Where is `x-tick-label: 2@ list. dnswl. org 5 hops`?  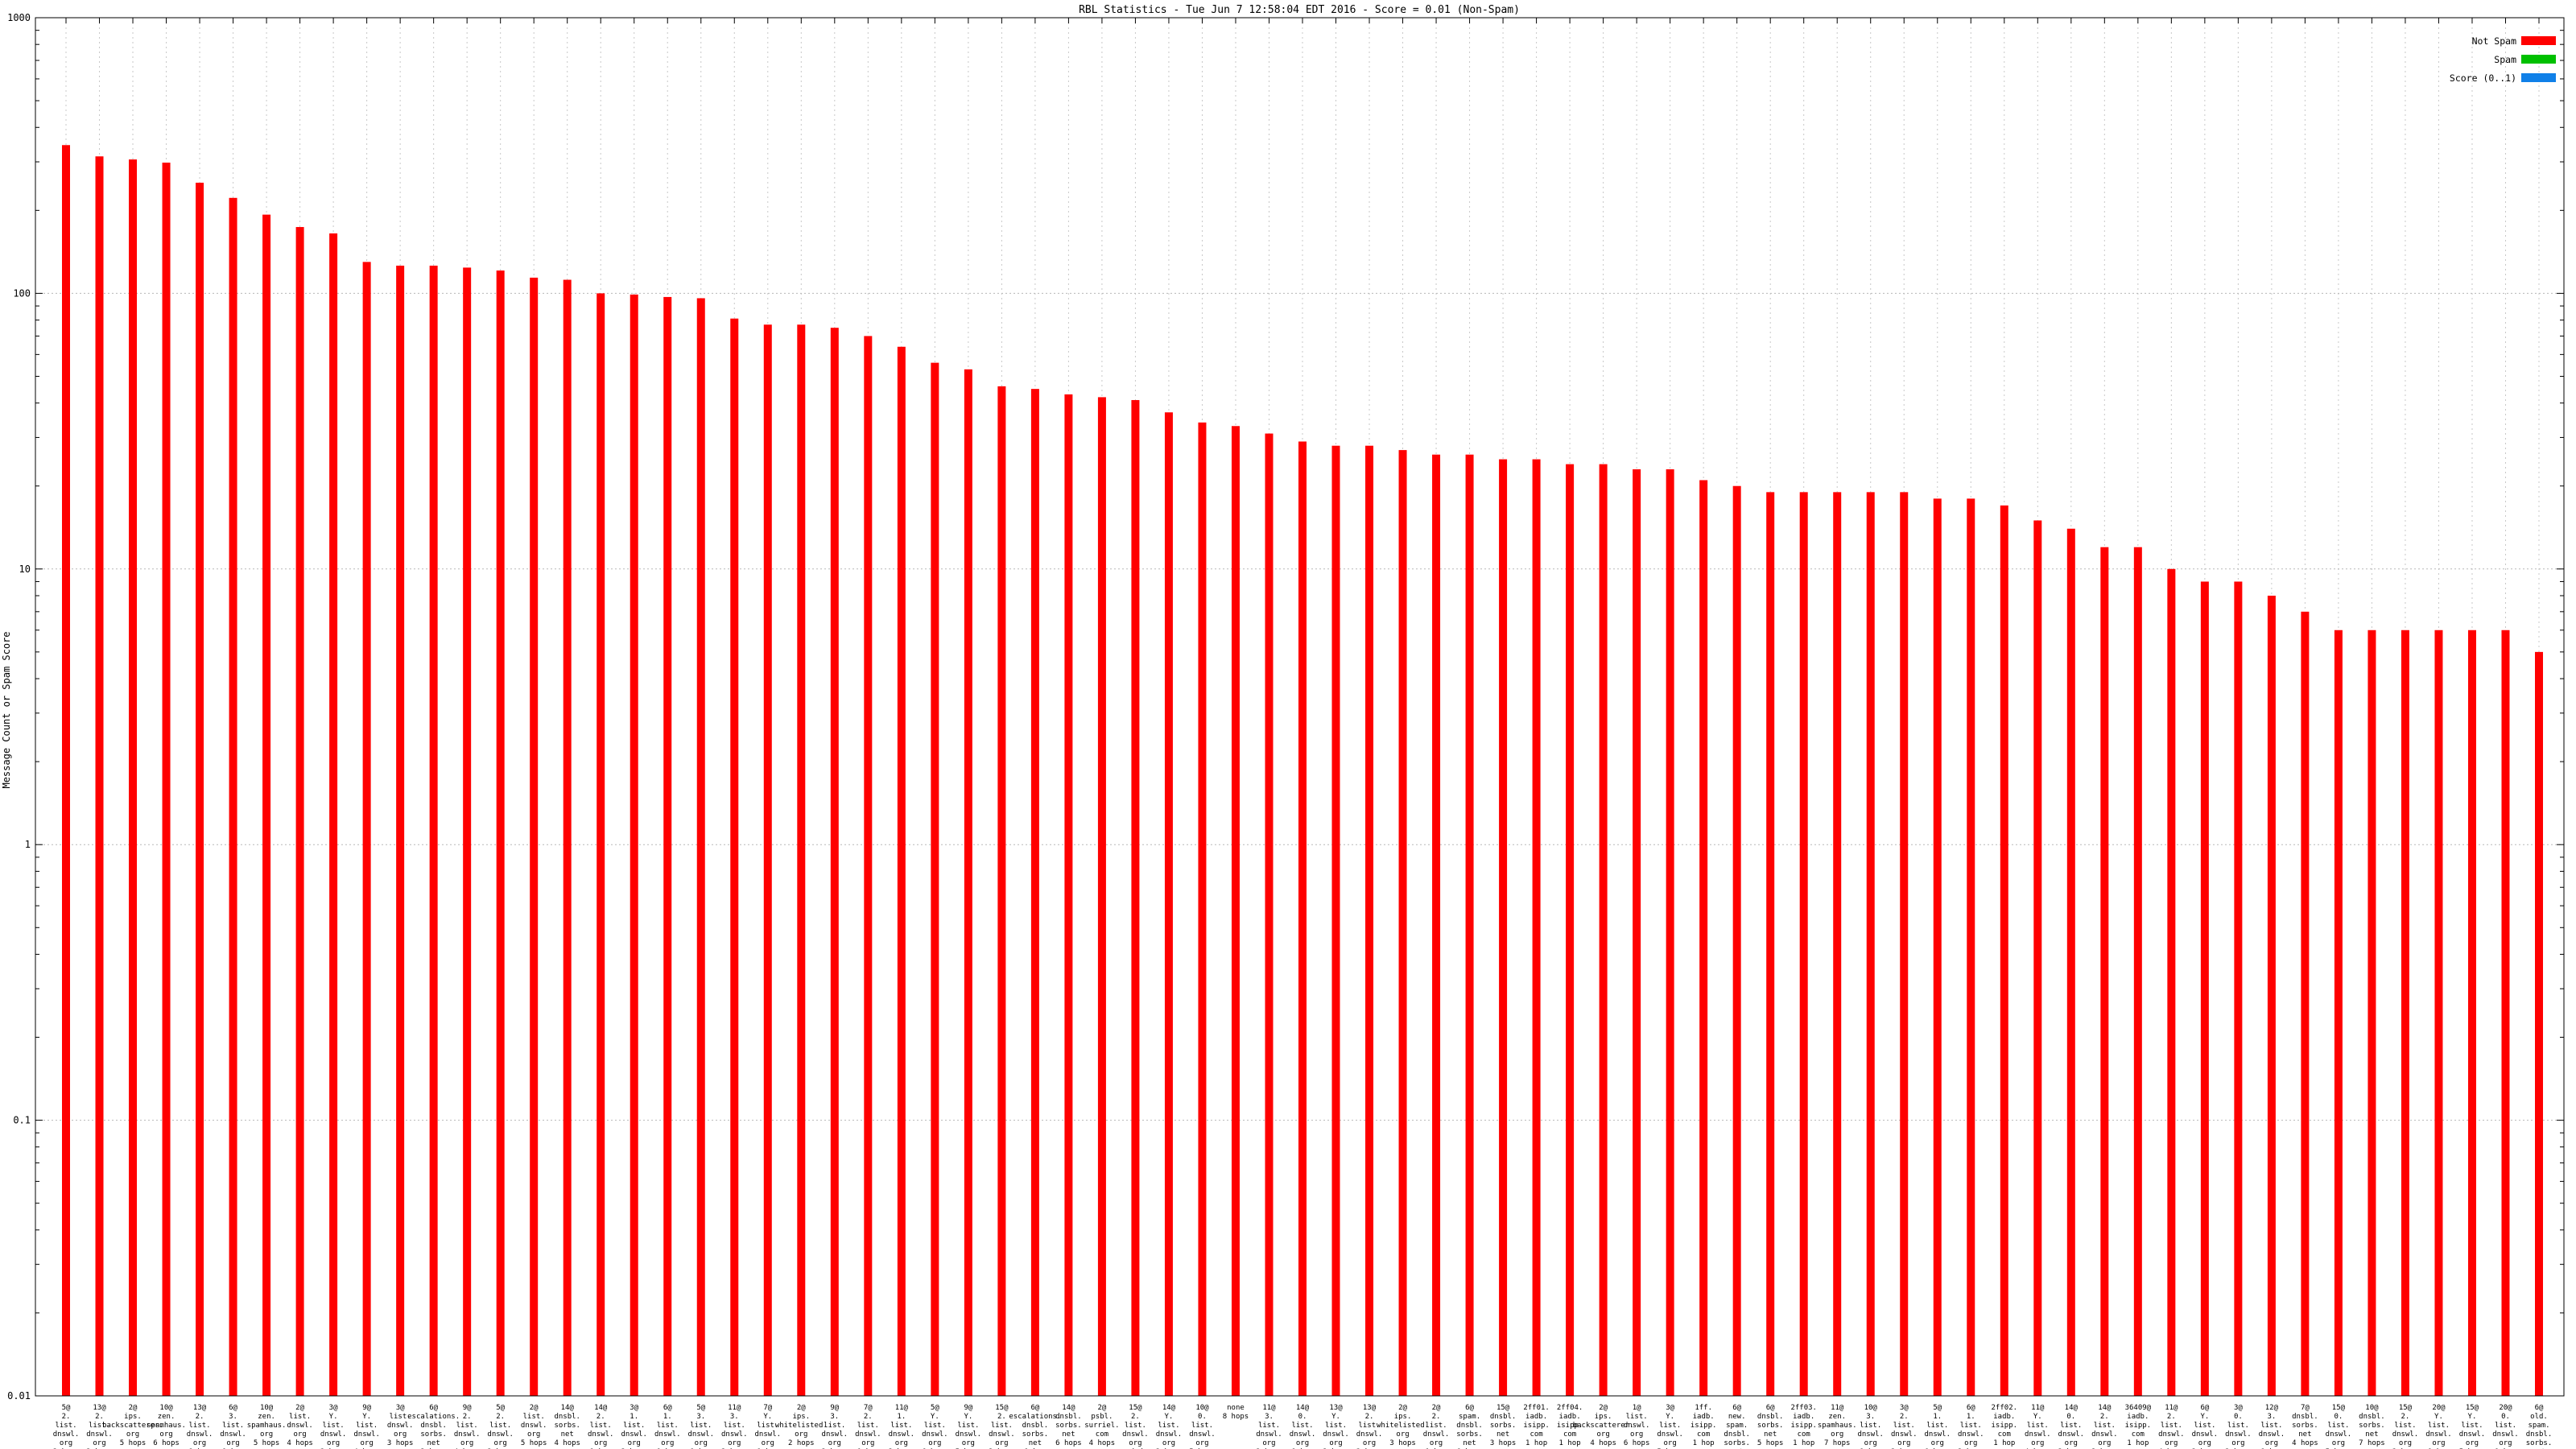 x-tick-label: 2@ list. dnswl. org 5 hops is located at coordinates (534, 1425).